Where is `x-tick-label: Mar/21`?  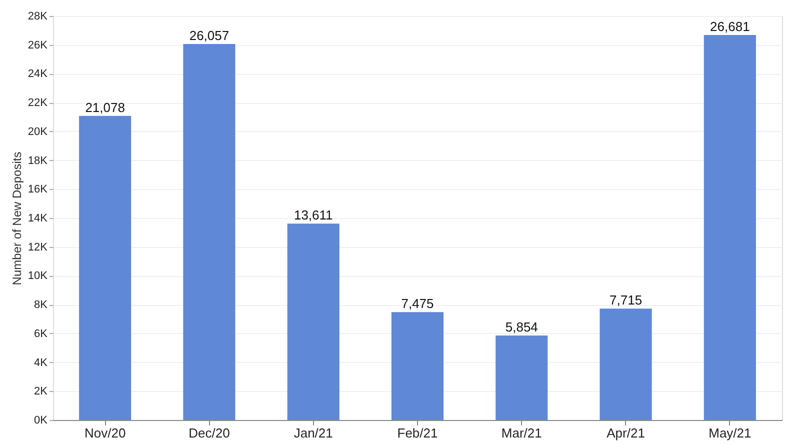 x-tick-label: Mar/21 is located at coordinates (521, 433).